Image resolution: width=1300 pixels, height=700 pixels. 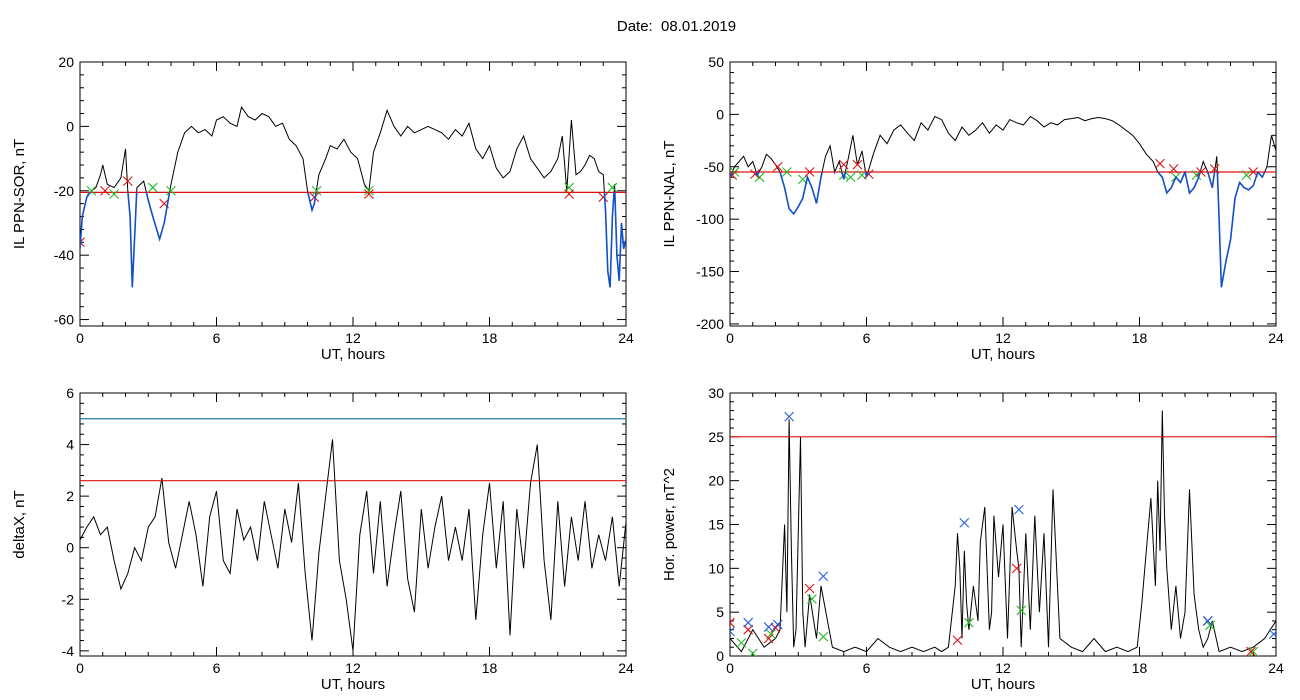 I want to click on series-trace-below, so click(x=998, y=230).